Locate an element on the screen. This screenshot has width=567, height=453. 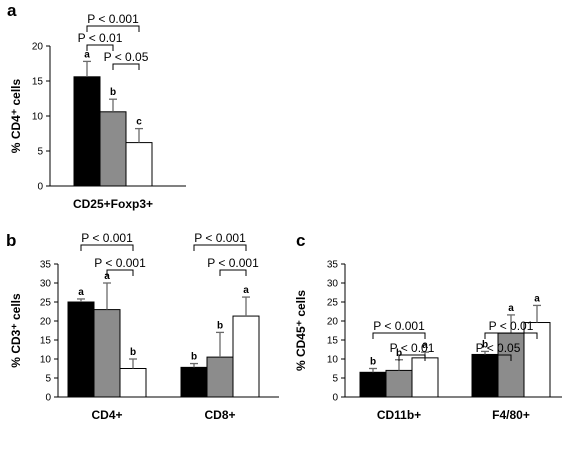
panel-letter: c is located at coordinates (300, 240).